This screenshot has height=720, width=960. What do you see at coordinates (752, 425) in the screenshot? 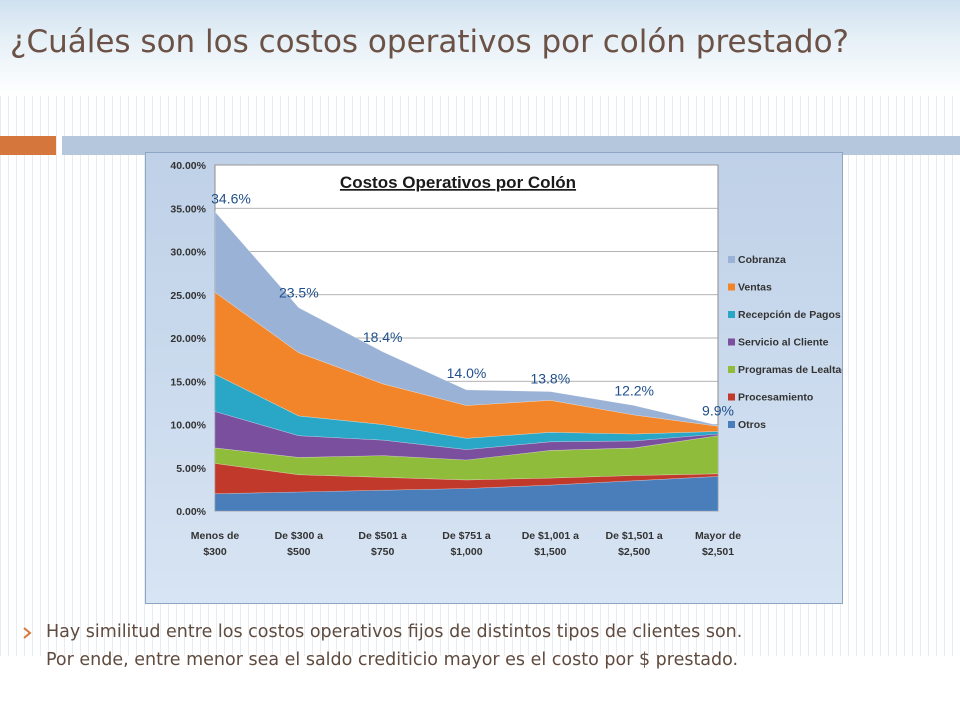
I see `legend-label: Otros` at bounding box center [752, 425].